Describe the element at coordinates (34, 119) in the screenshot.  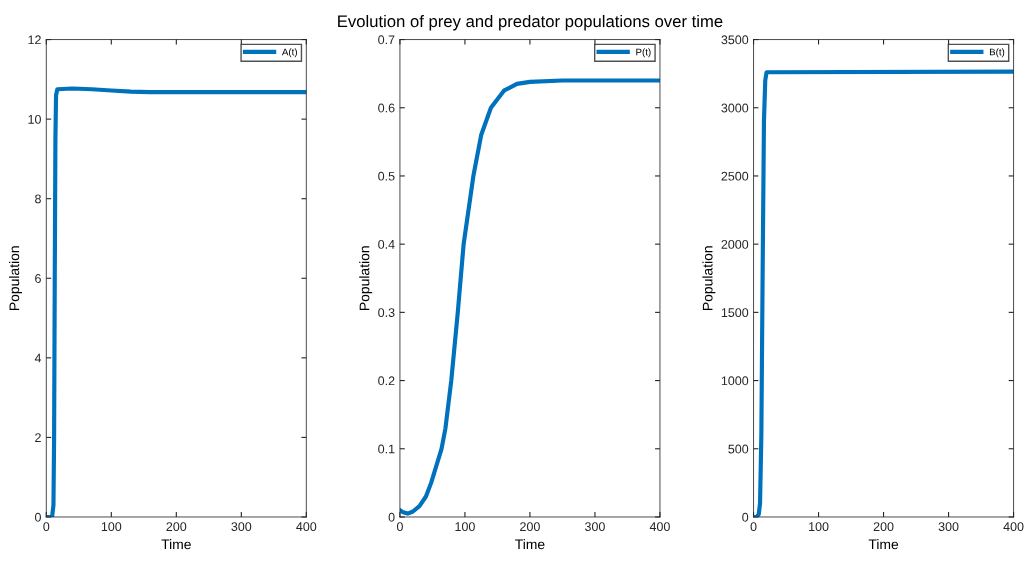
I see `y-tick-label: 10` at that location.